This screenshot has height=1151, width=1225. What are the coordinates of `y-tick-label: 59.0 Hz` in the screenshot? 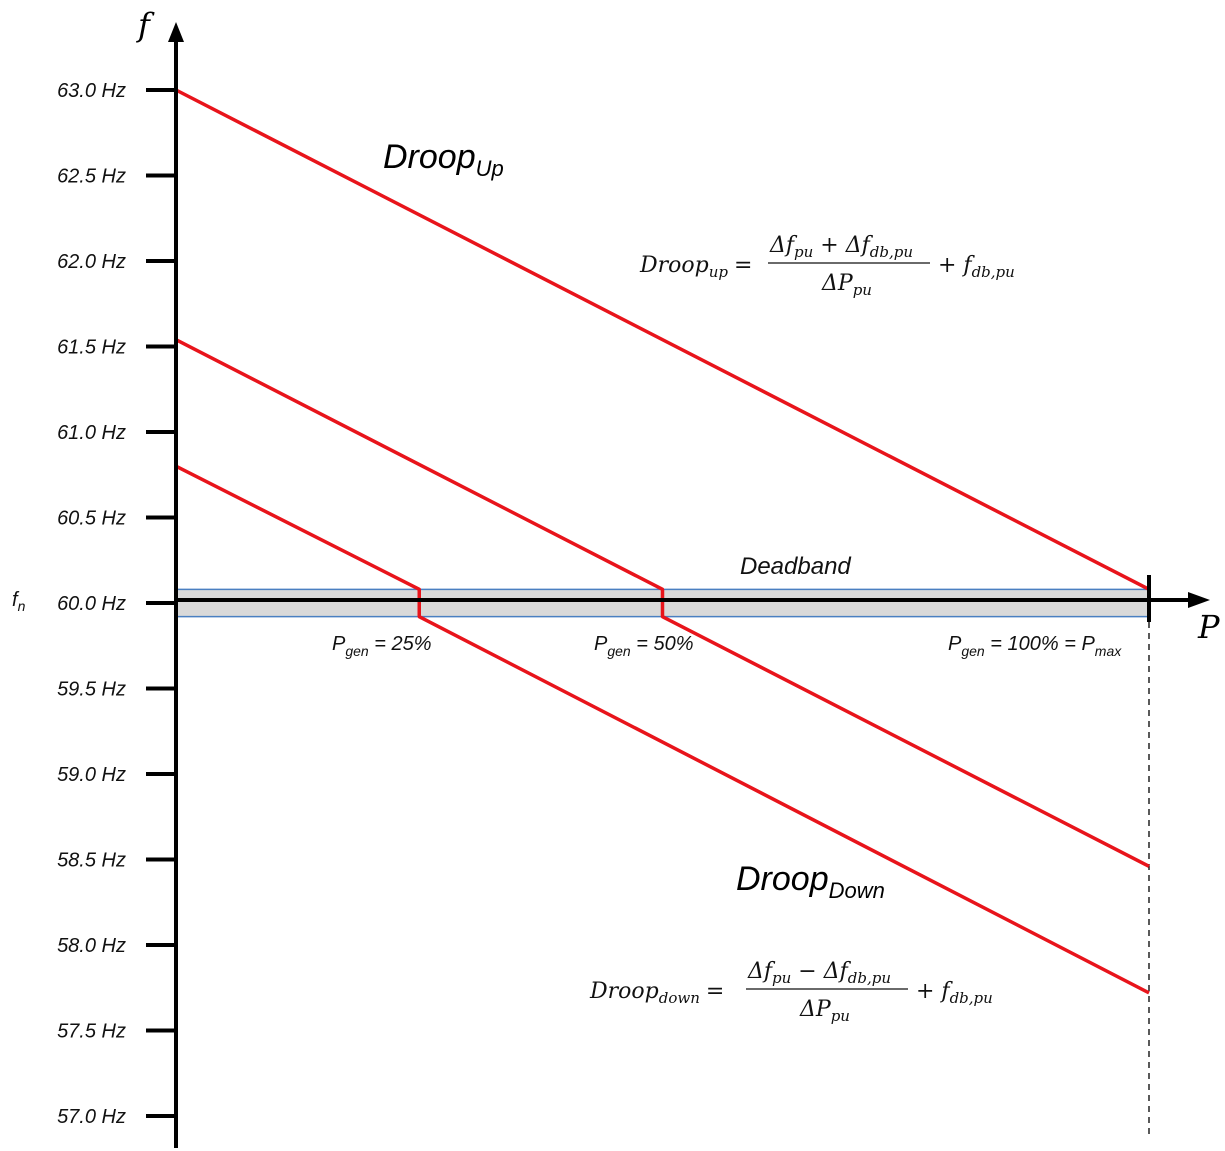 It's located at (91, 775).